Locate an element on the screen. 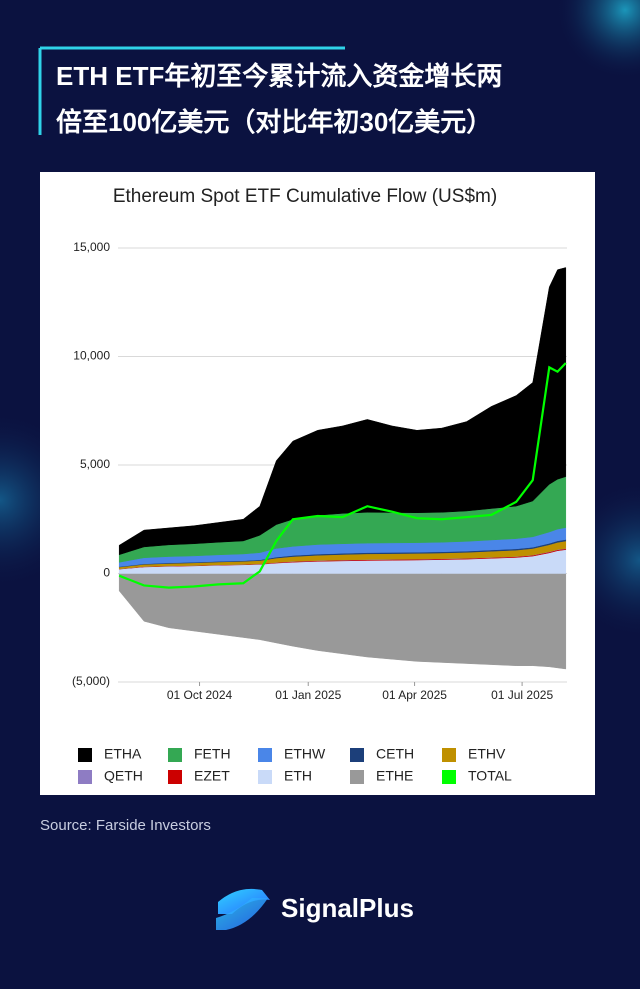 The height and width of the screenshot is (989, 640). y-tick-label: 0 is located at coordinates (106, 573).